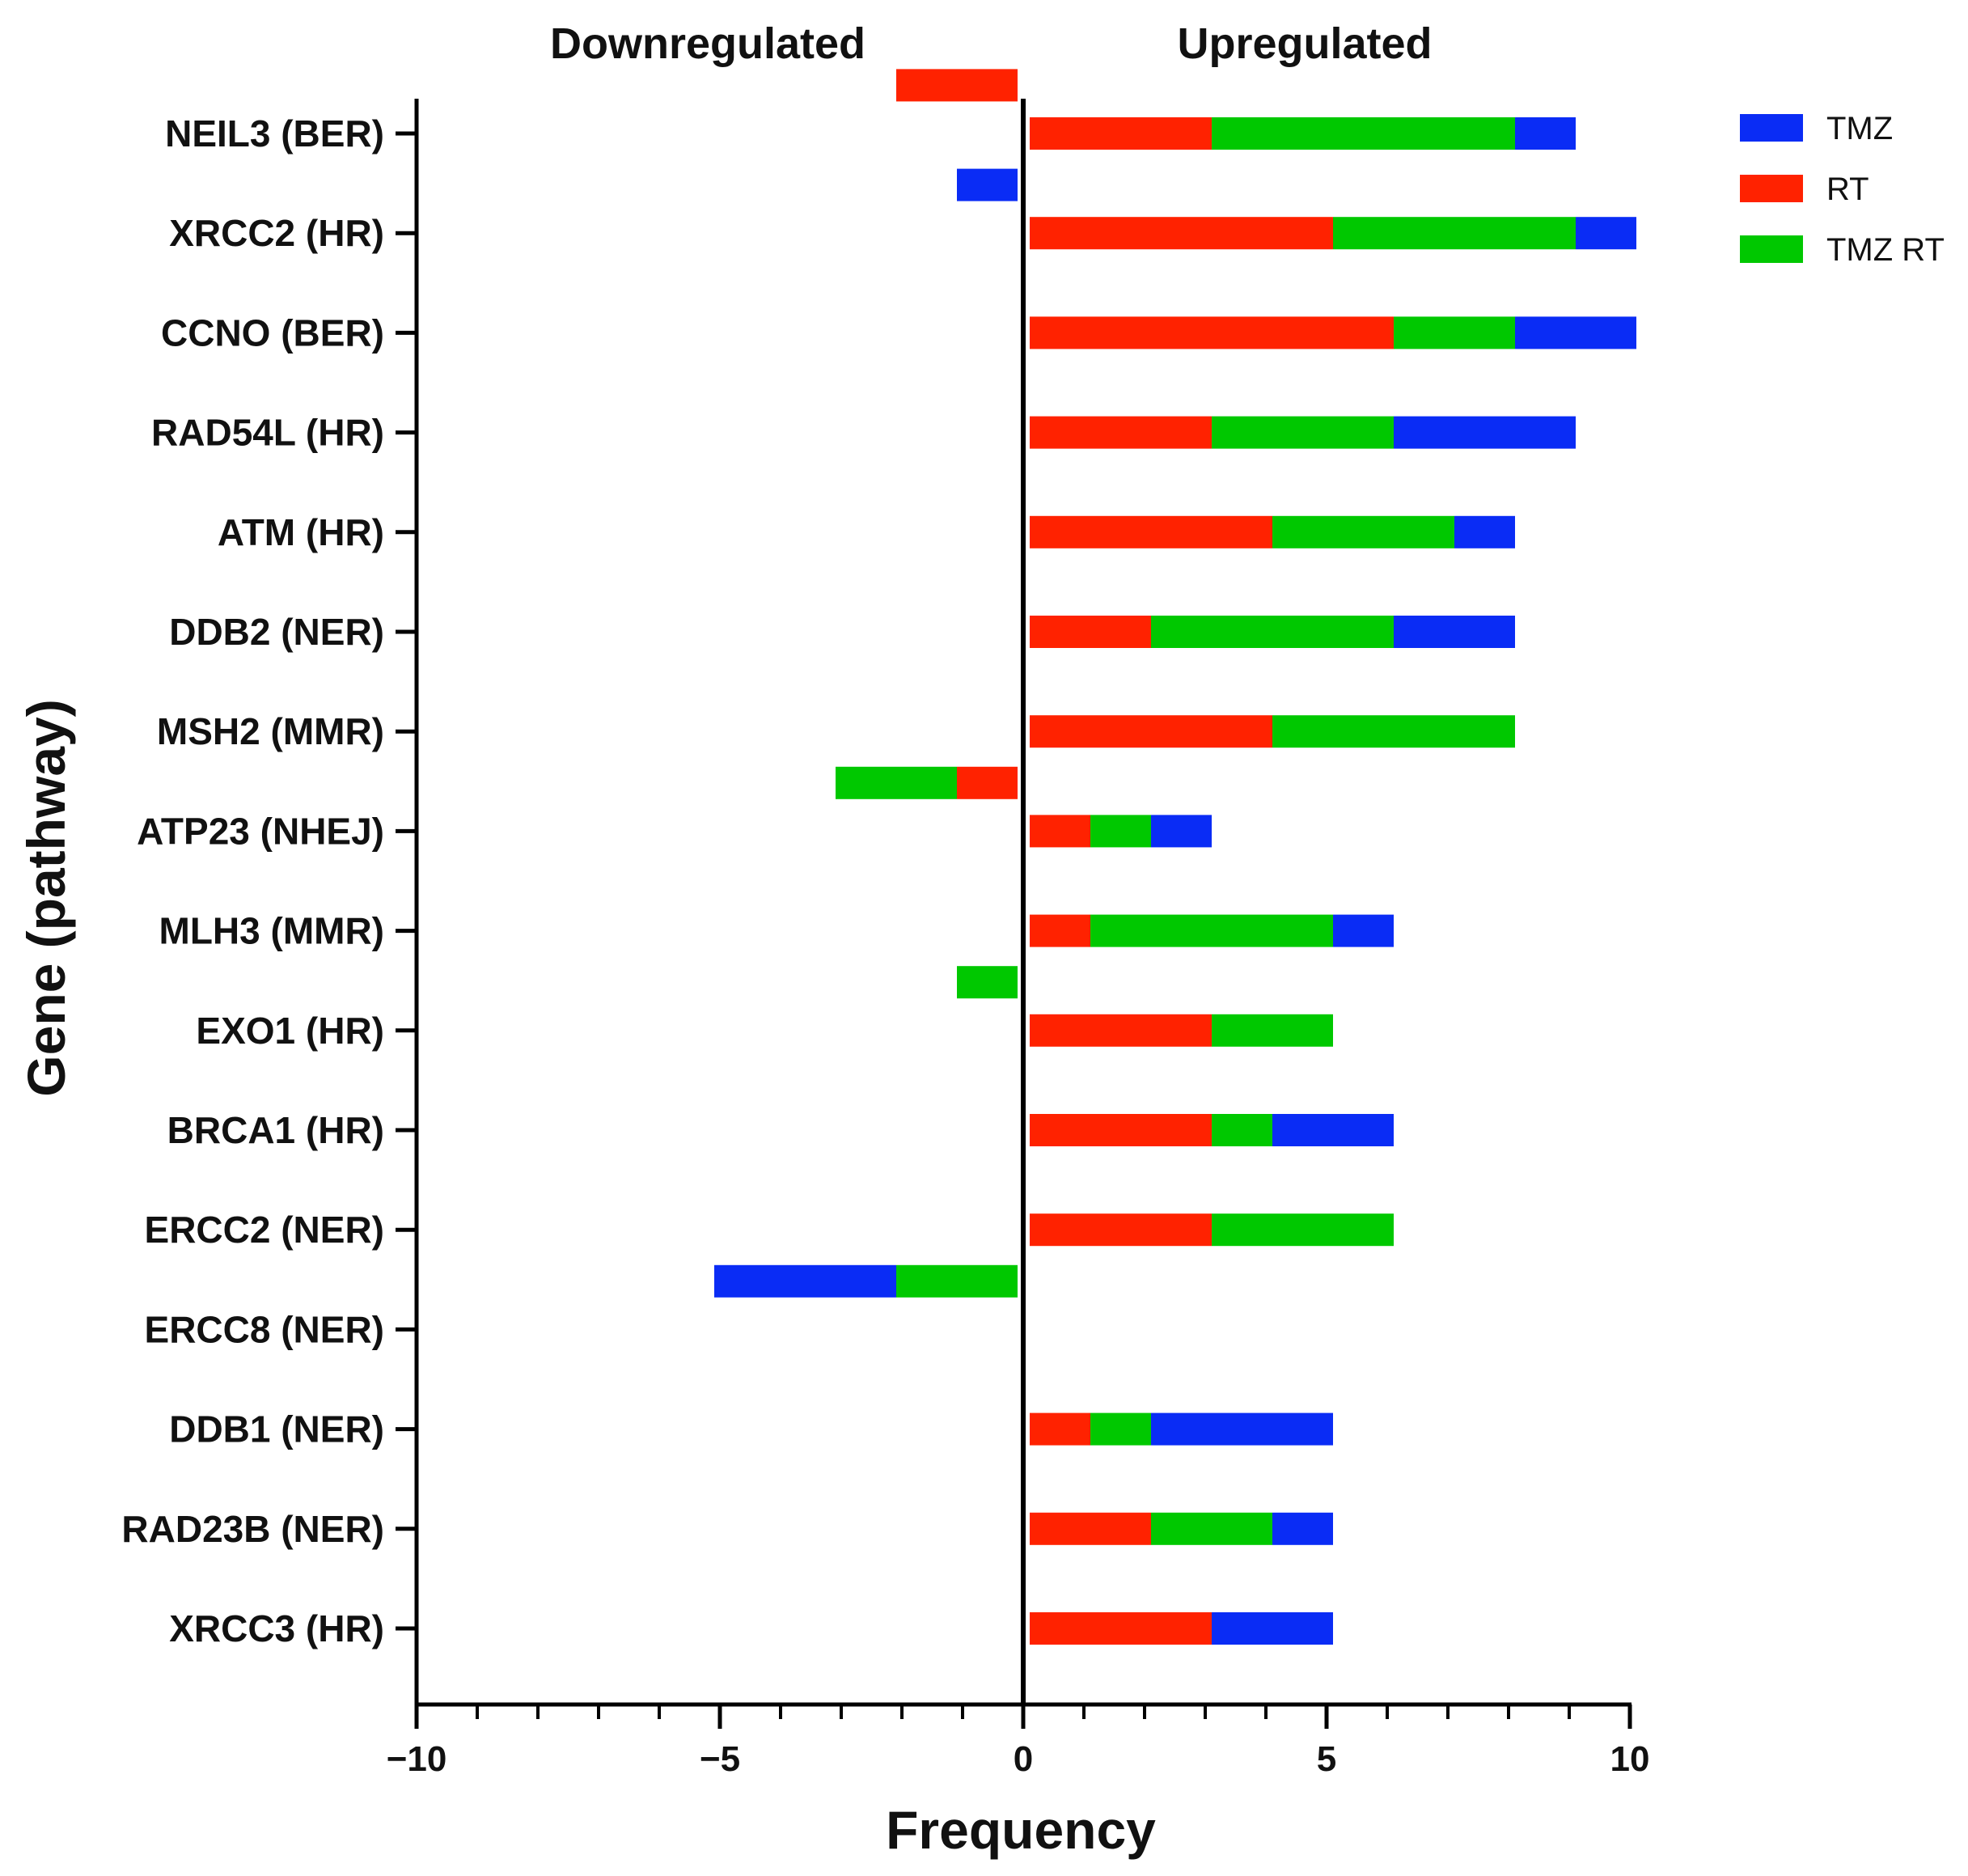 The image size is (1968, 1876). I want to click on bar-up-brca1-hr-tmz, so click(1333, 1130).